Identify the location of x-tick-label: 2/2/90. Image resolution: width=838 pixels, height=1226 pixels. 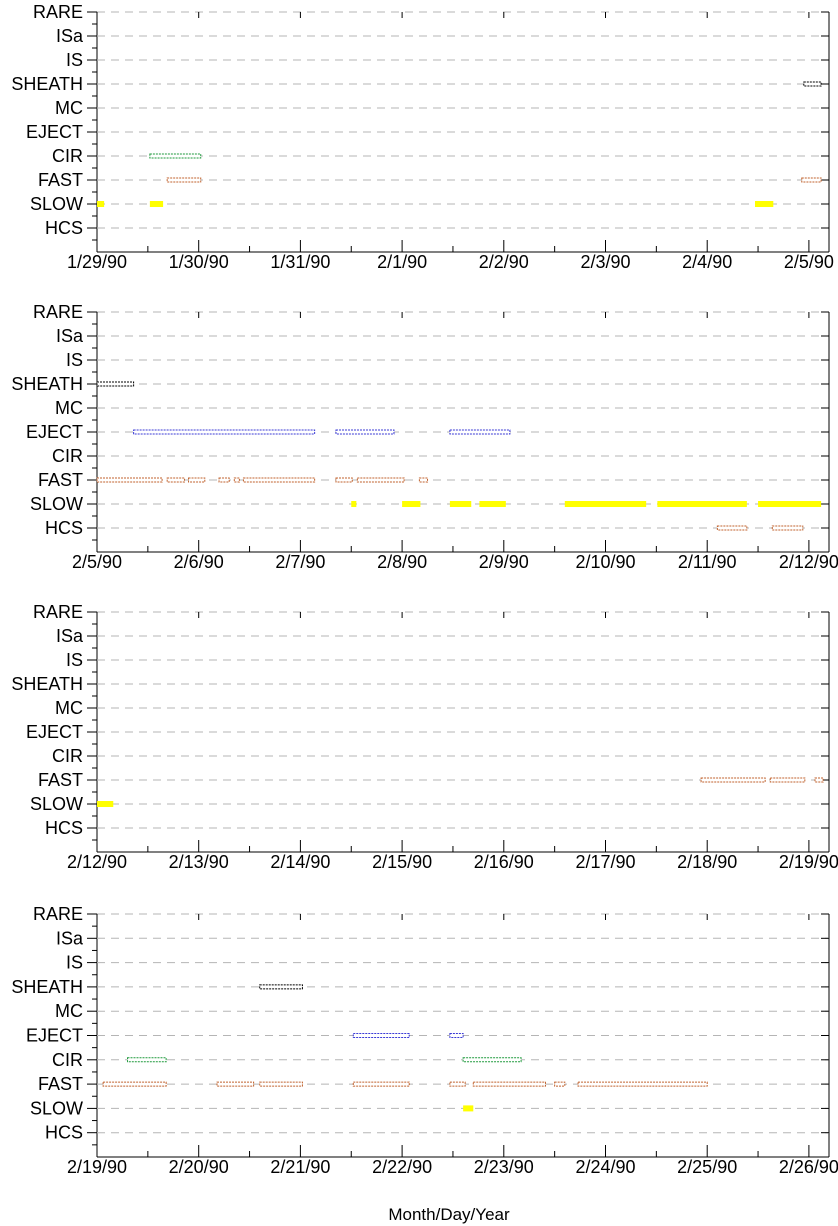
(504, 262).